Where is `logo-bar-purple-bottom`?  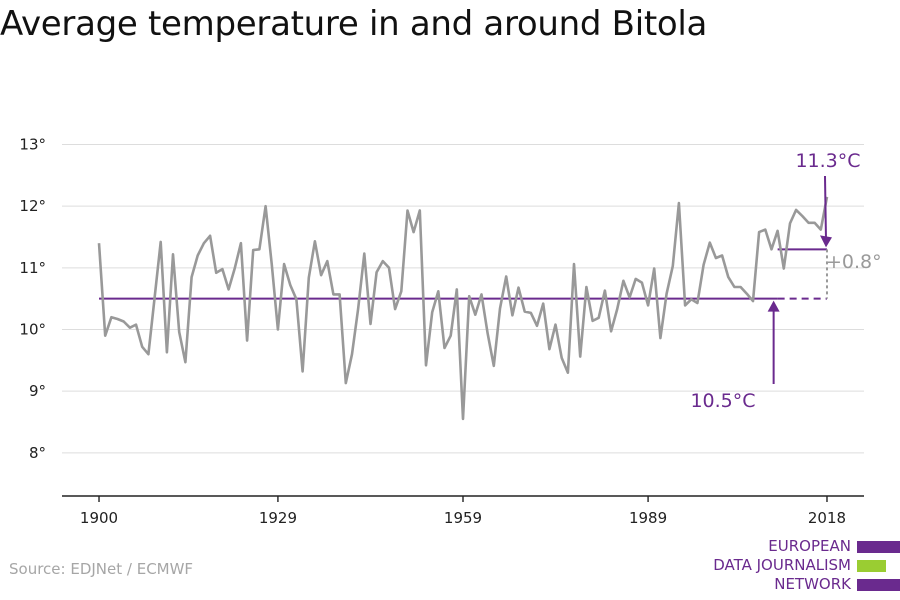 logo-bar-purple-bottom is located at coordinates (878, 585).